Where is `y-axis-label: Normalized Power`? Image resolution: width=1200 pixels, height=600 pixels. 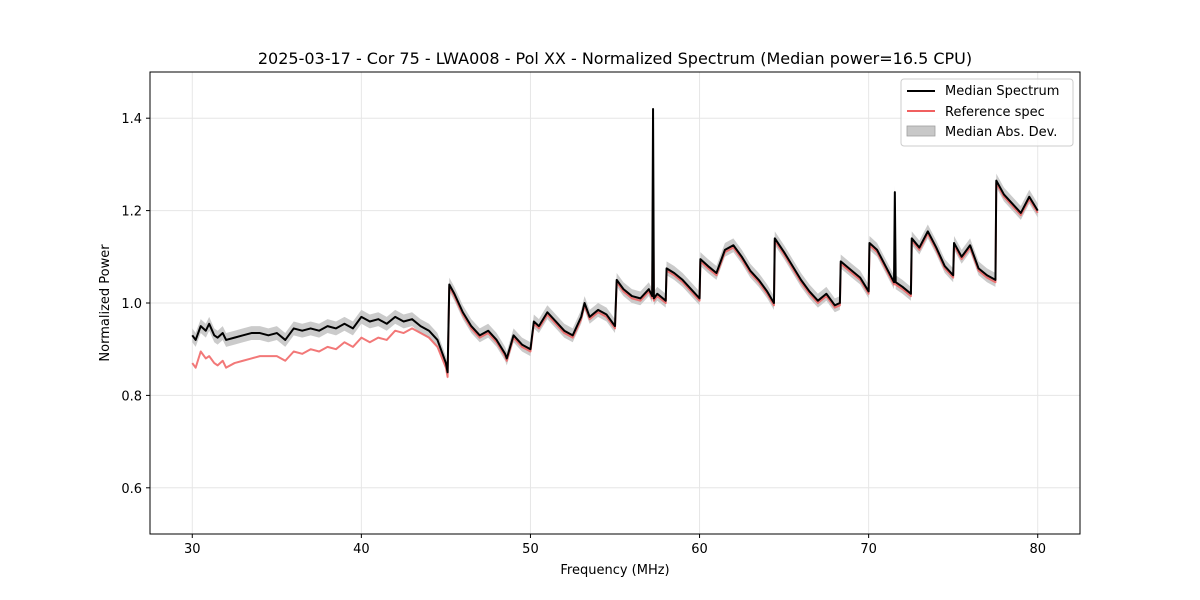 y-axis-label: Normalized Power is located at coordinates (105, 303).